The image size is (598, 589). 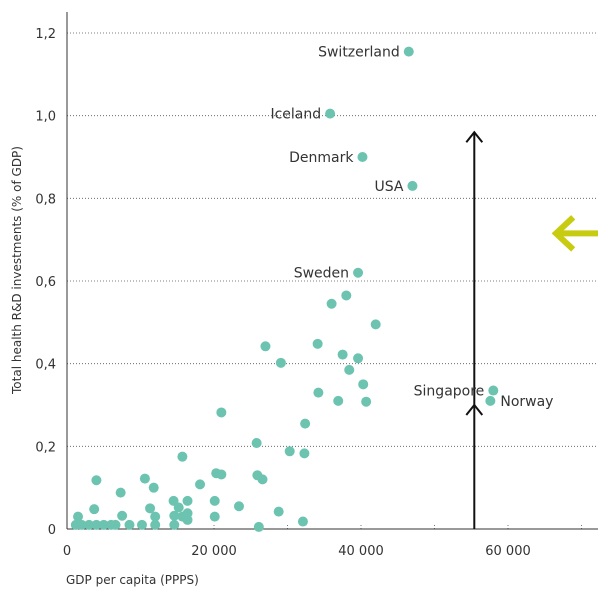 I want to click on y-tick-label: 0,8, so click(x=45, y=199).